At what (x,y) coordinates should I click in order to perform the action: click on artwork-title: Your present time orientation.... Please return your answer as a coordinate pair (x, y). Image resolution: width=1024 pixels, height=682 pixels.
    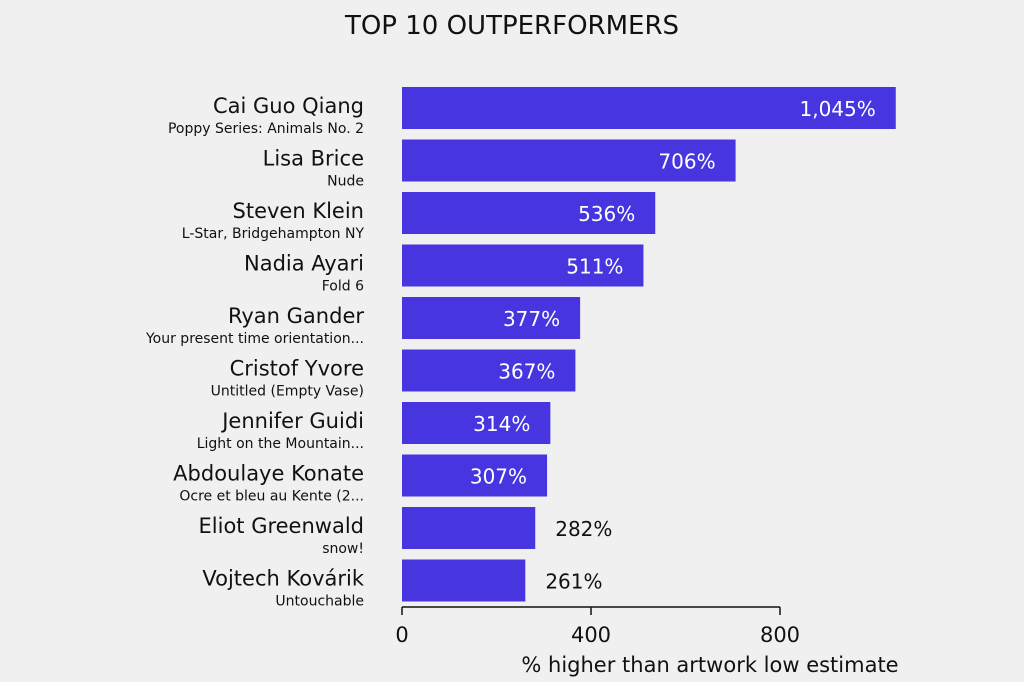
    Looking at the image, I should click on (254, 339).